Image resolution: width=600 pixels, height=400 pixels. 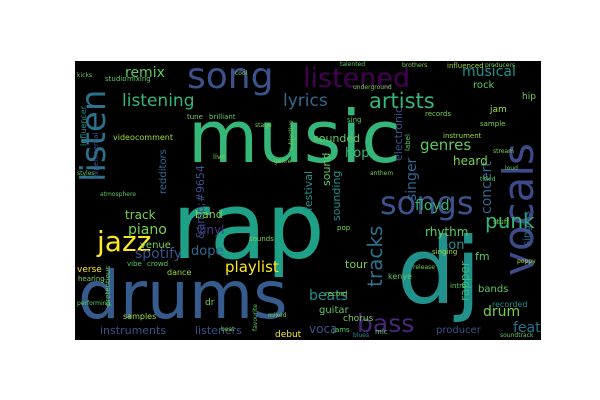 I want to click on word-sing: sing, so click(x=354, y=120).